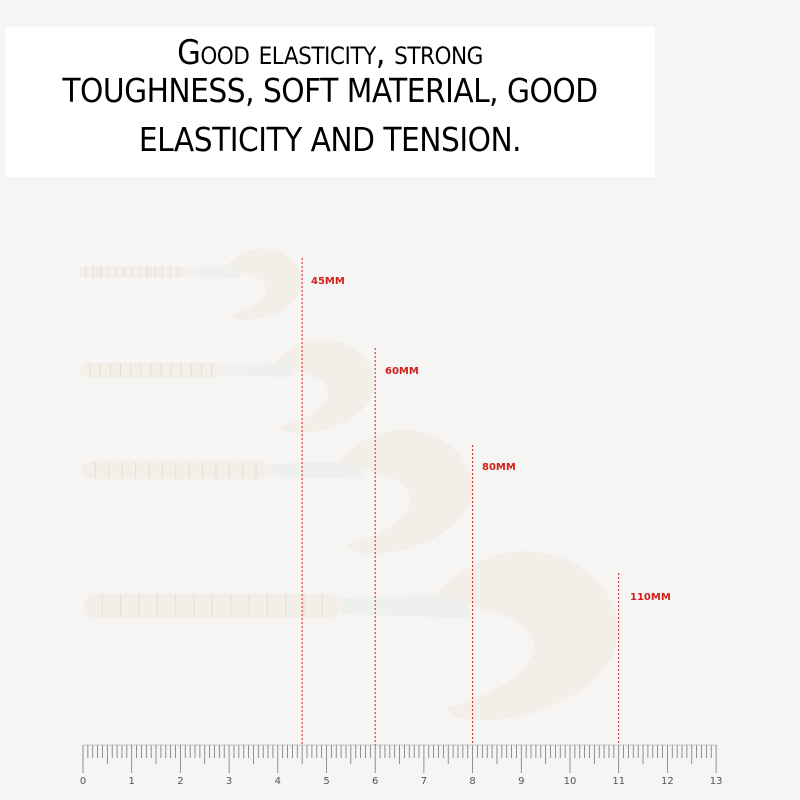 The height and width of the screenshot is (800, 800). I want to click on size-label-60mm: 60MM, so click(402, 371).